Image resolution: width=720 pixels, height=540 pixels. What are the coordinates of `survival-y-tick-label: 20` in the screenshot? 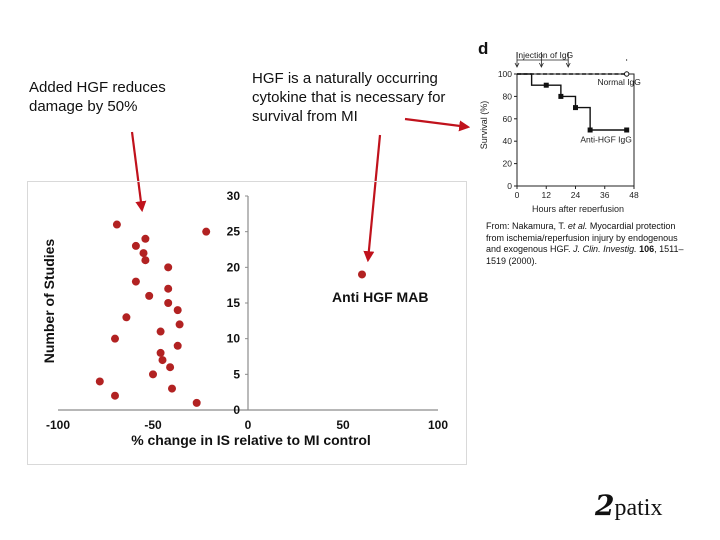 It's located at (508, 164).